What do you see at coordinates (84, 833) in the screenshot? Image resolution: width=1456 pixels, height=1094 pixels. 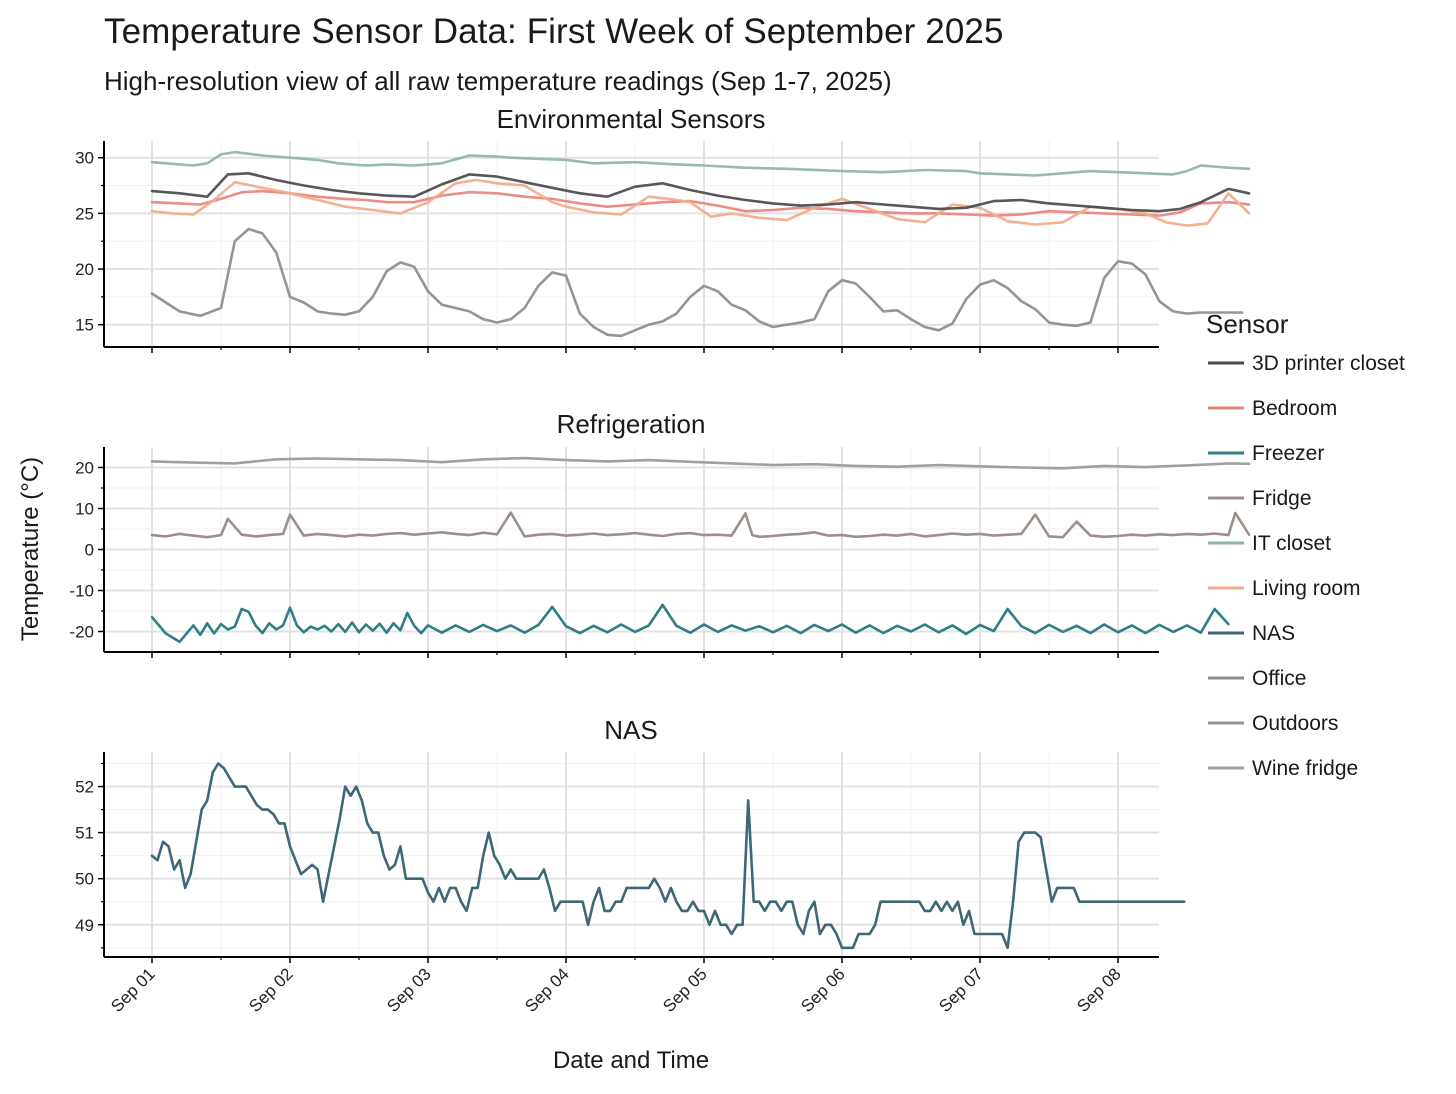 I see `y-tick-label: 51` at bounding box center [84, 833].